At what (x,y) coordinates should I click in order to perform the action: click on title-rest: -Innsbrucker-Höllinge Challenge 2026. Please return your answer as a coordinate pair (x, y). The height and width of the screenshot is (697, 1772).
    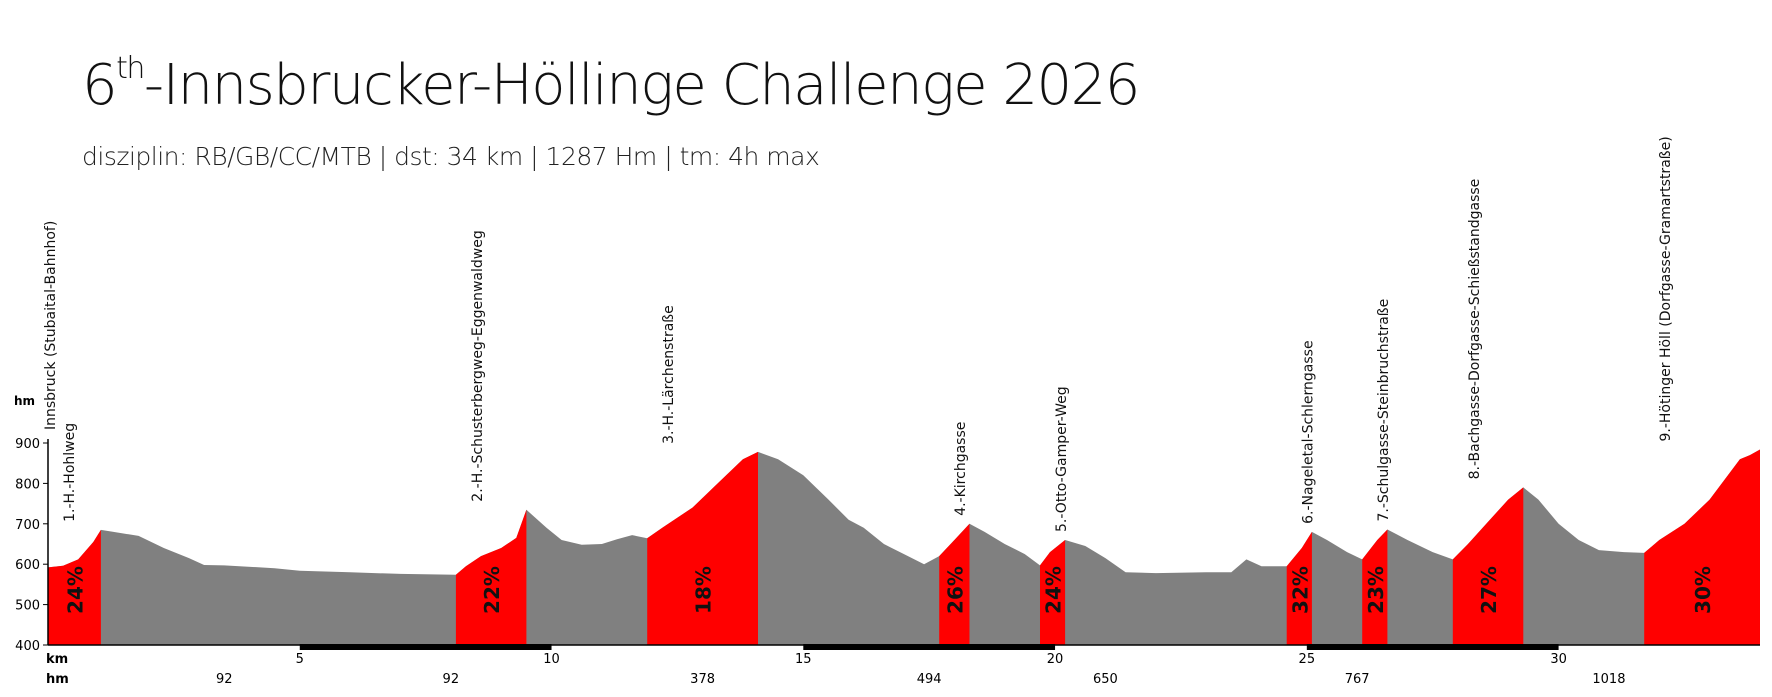
    Looking at the image, I should click on (642, 85).